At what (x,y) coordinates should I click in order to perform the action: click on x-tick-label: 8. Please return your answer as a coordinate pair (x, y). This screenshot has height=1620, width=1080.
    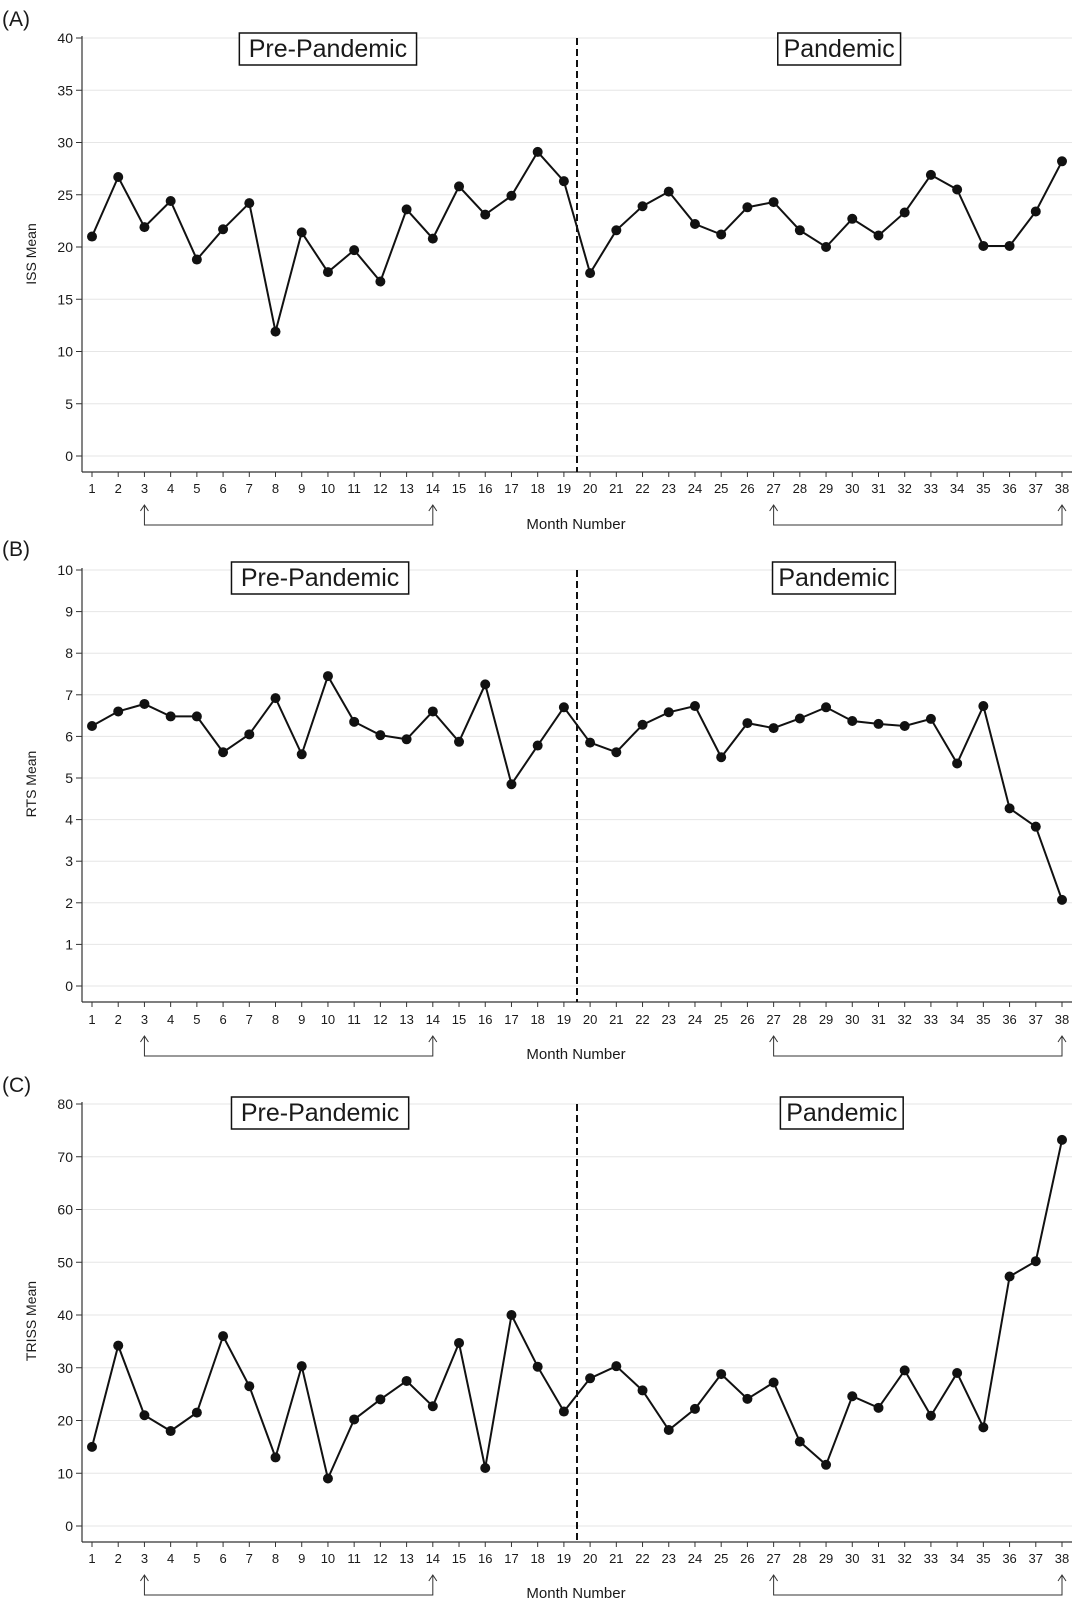
    Looking at the image, I should click on (275, 1019).